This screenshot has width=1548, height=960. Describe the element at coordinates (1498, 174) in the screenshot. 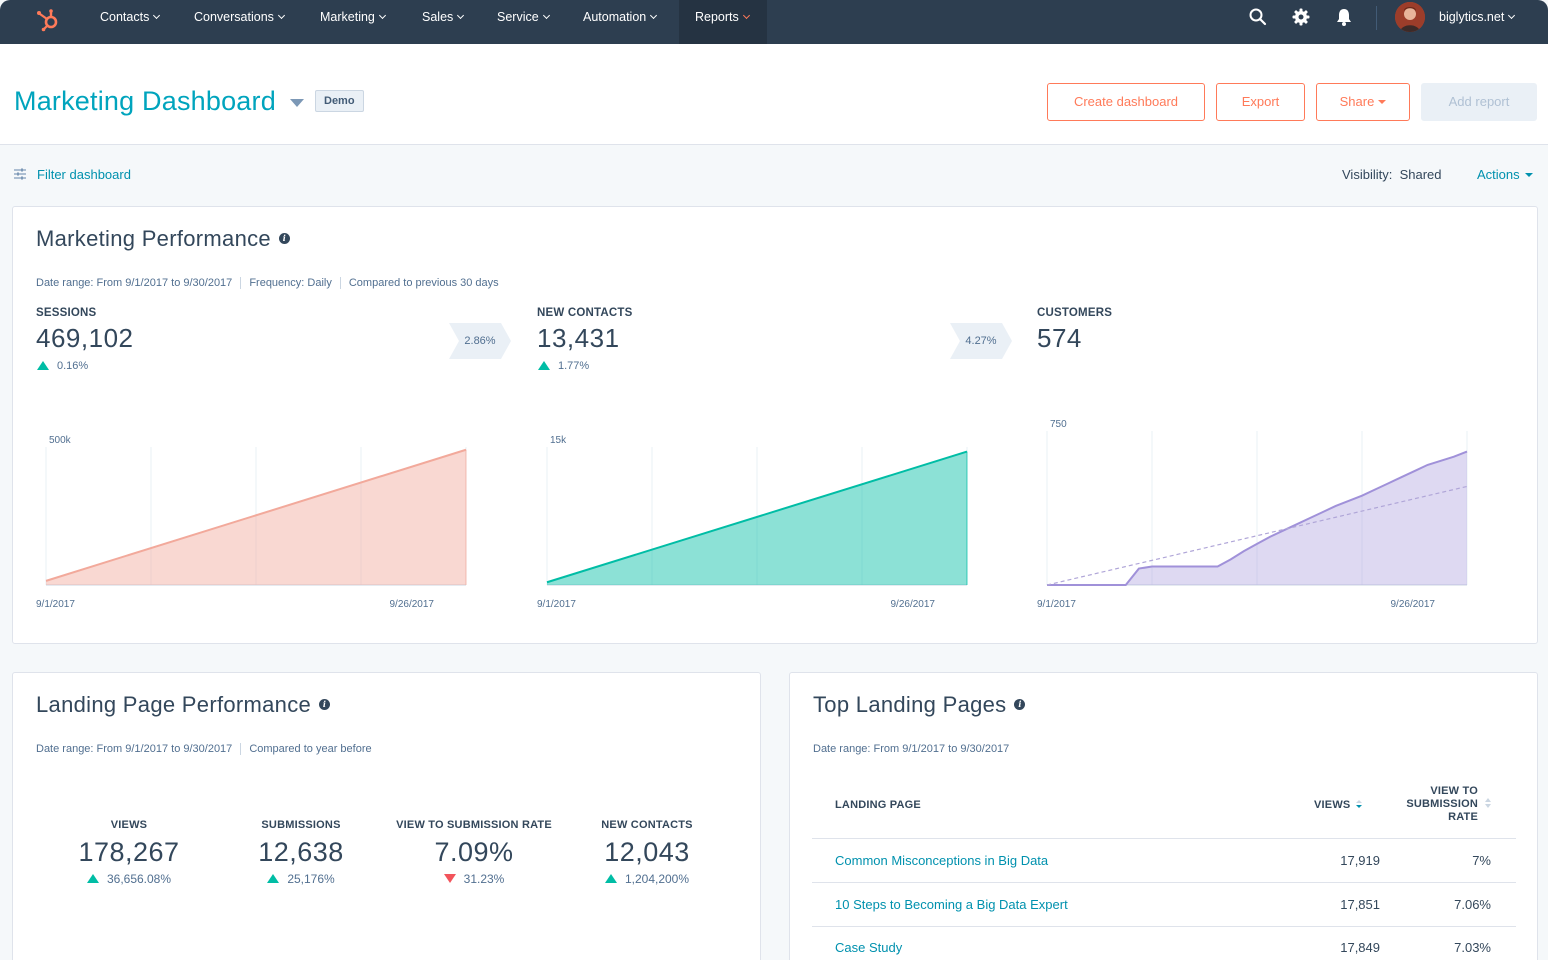

I see `actions-label: Actions` at that location.